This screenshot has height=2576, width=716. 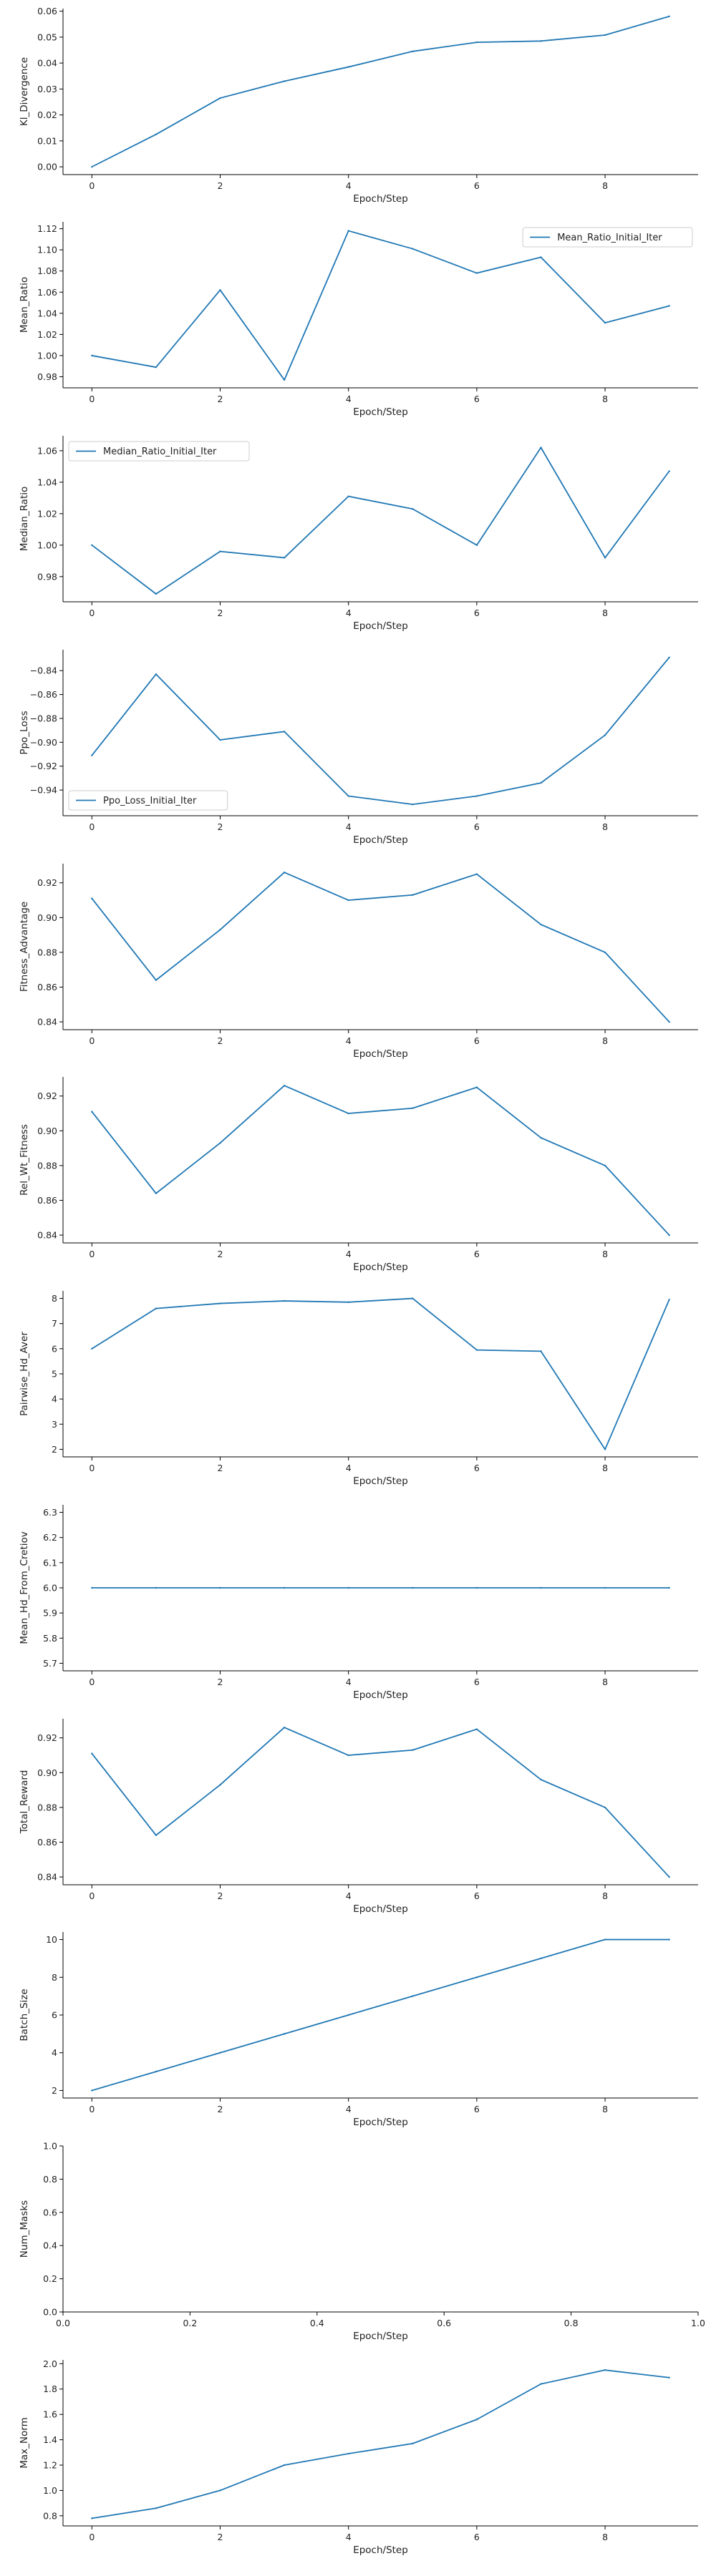 What do you see at coordinates (47, 36) in the screenshot?
I see `y-tick-label: 0.05` at bounding box center [47, 36].